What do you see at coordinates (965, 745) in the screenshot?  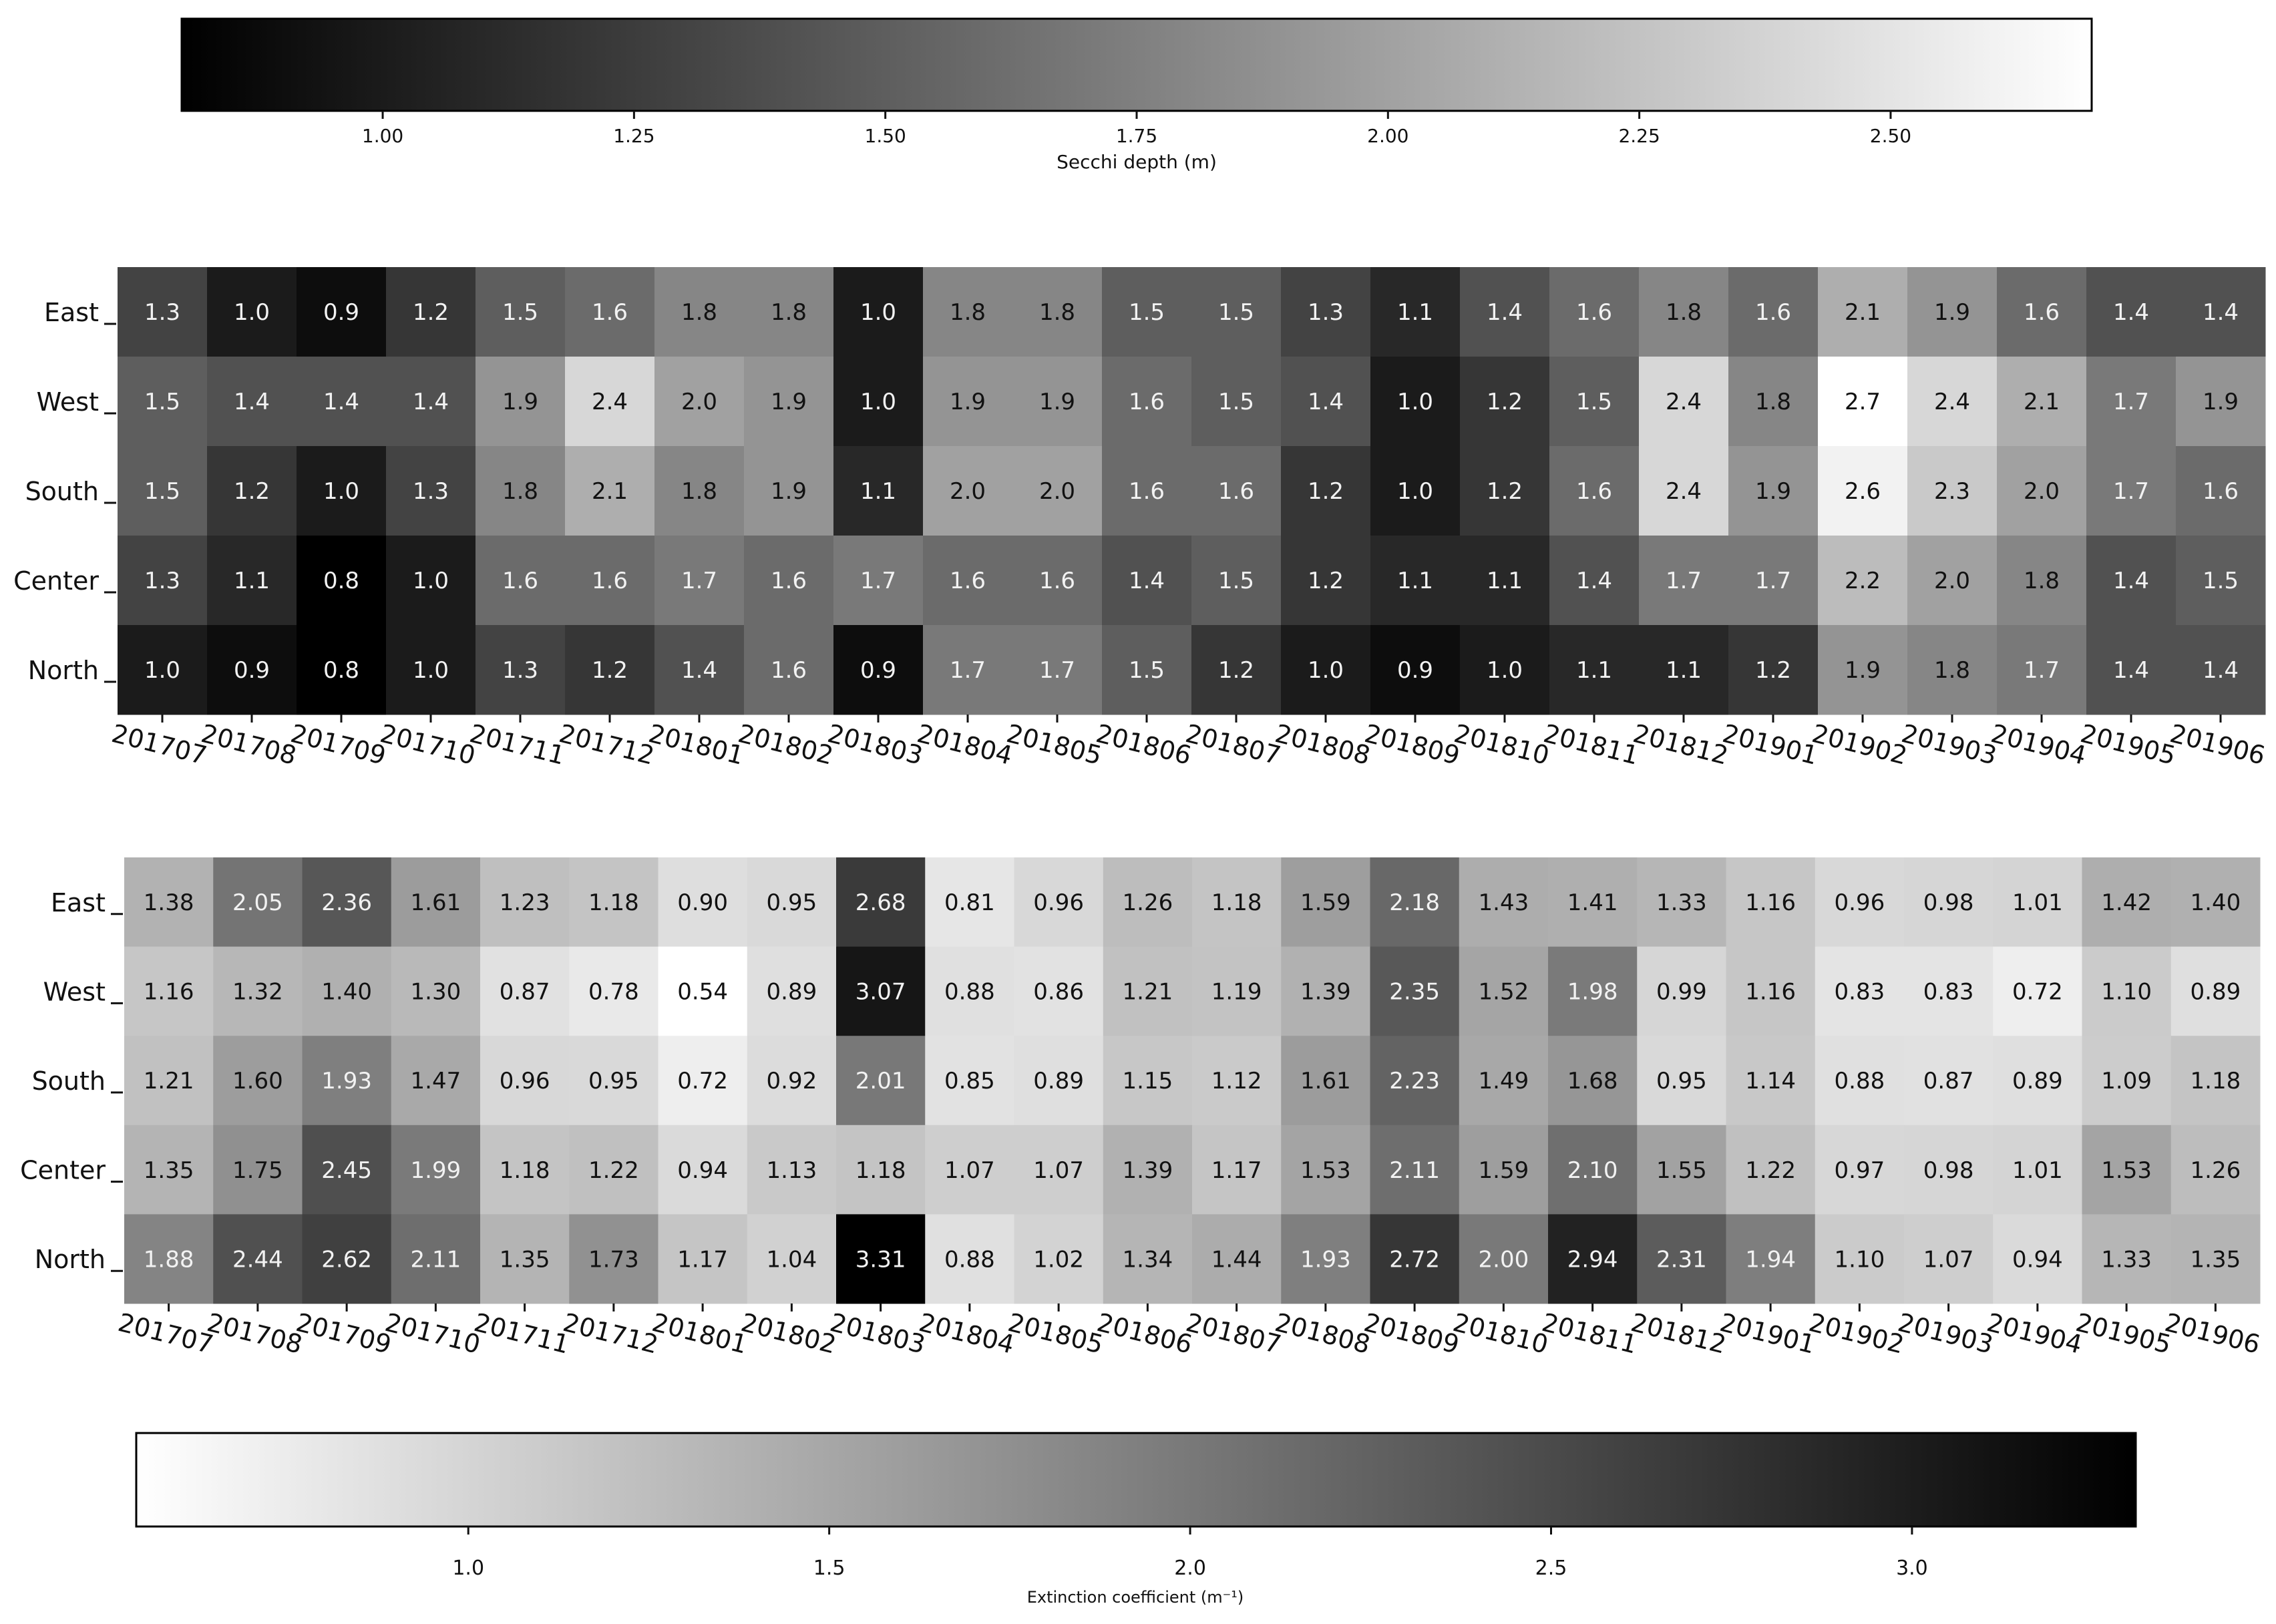 I see `column-label: 201804` at bounding box center [965, 745].